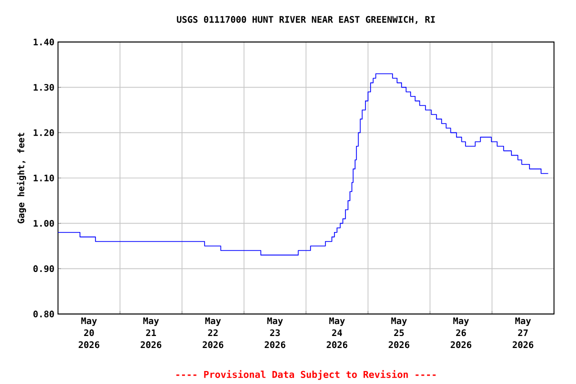 The height and width of the screenshot is (384, 576). Describe the element at coordinates (89, 333) in the screenshot. I see `x-tick-label: May 20 2026` at that location.